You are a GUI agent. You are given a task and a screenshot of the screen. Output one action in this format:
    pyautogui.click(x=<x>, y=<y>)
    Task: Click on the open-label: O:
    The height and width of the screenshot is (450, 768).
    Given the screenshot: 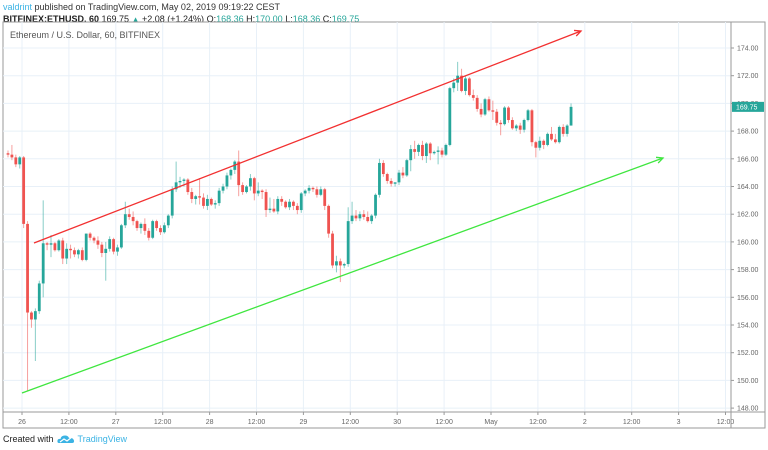 What is the action you would take?
    pyautogui.click(x=211, y=19)
    